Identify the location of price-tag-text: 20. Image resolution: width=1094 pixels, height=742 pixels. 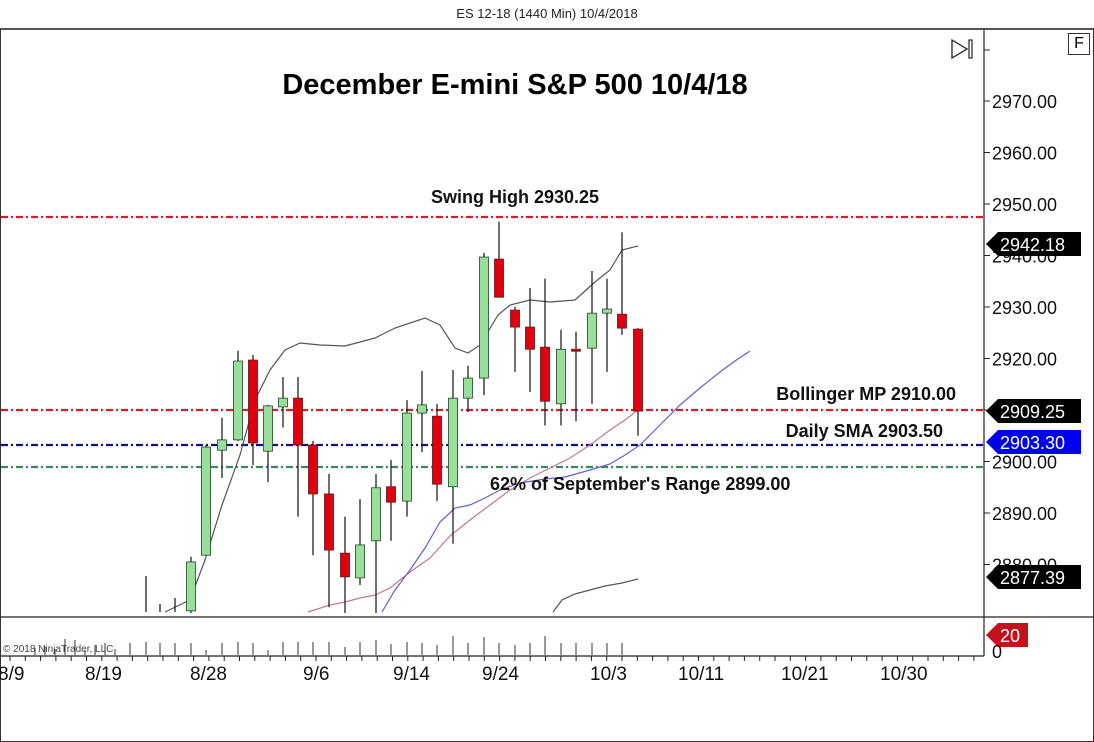
(1010, 636).